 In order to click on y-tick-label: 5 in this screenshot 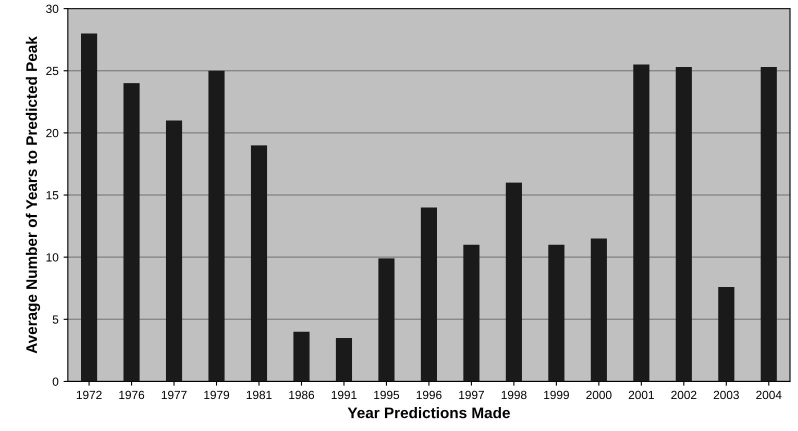, I will do `click(55, 319)`.